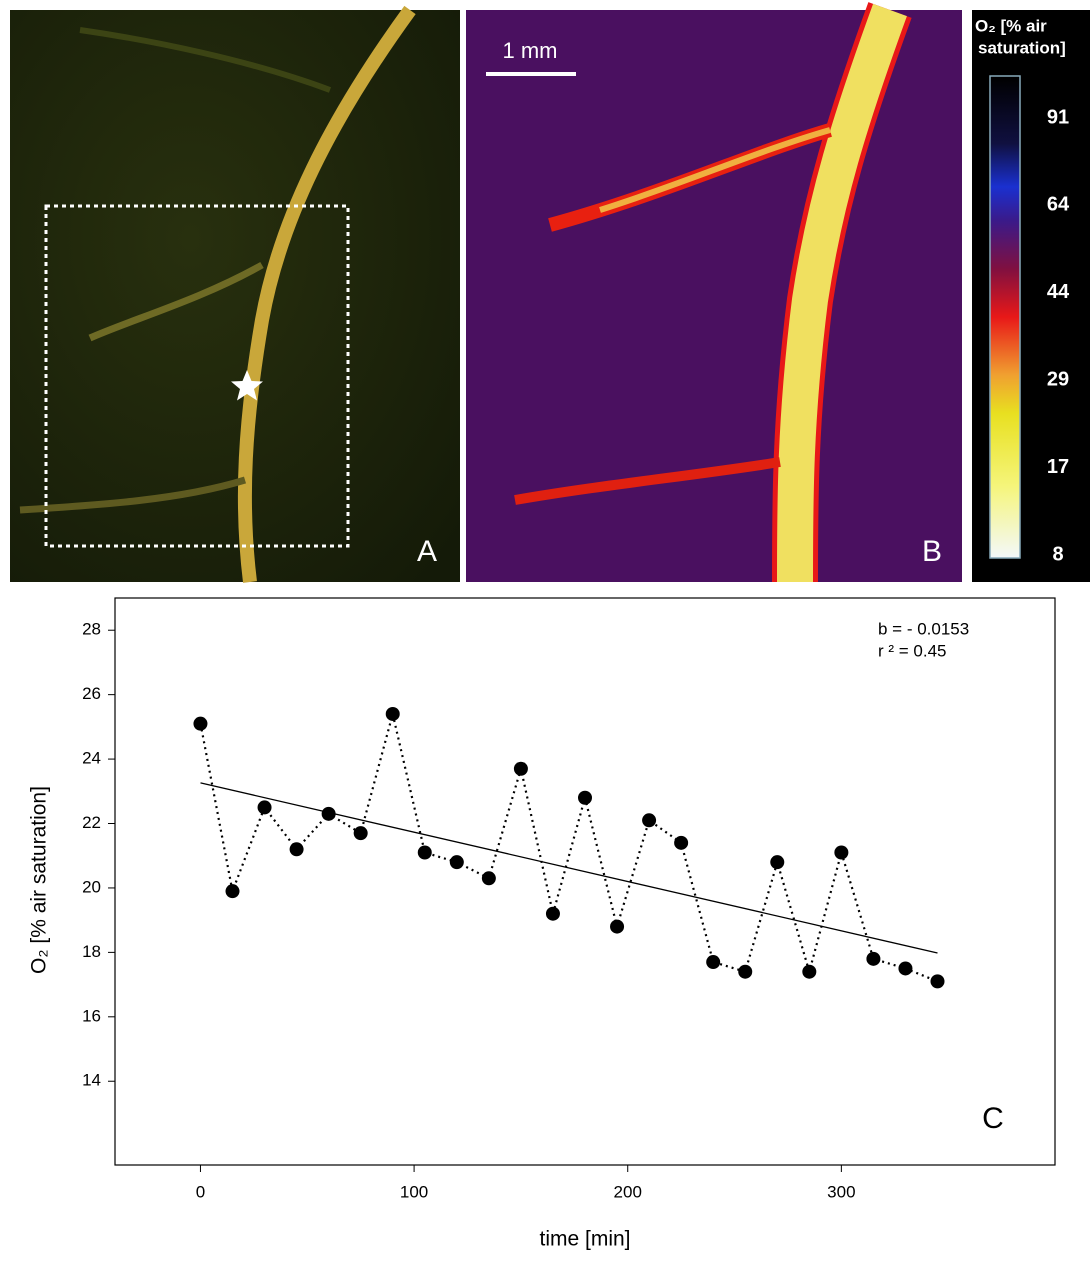 Image resolution: width=1090 pixels, height=1263 pixels. What do you see at coordinates (91, 886) in the screenshot?
I see `y-tick-label: 20` at bounding box center [91, 886].